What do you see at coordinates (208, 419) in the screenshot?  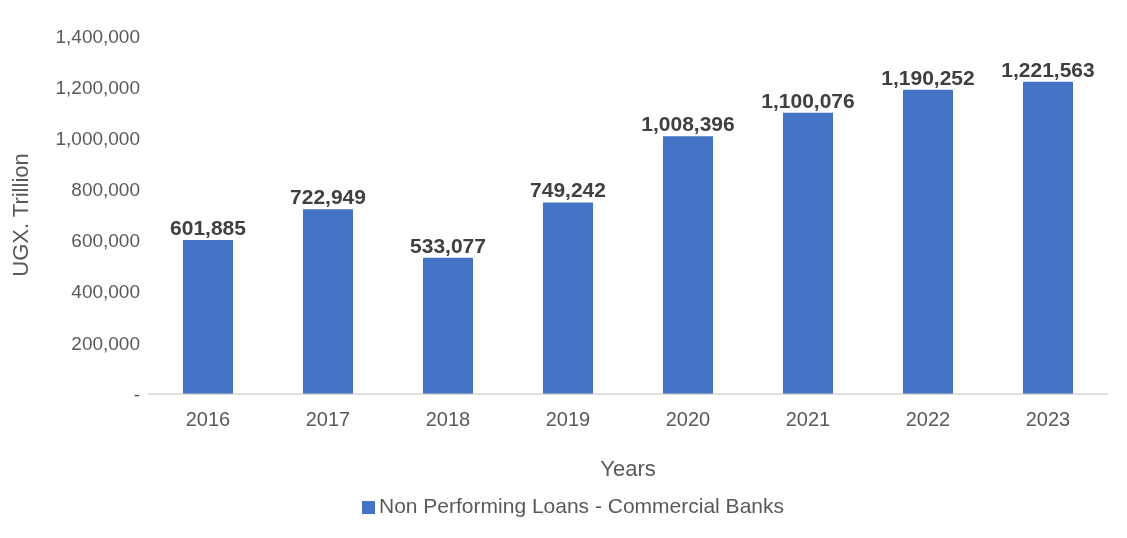 I see `x-tick-label: 2016` at bounding box center [208, 419].